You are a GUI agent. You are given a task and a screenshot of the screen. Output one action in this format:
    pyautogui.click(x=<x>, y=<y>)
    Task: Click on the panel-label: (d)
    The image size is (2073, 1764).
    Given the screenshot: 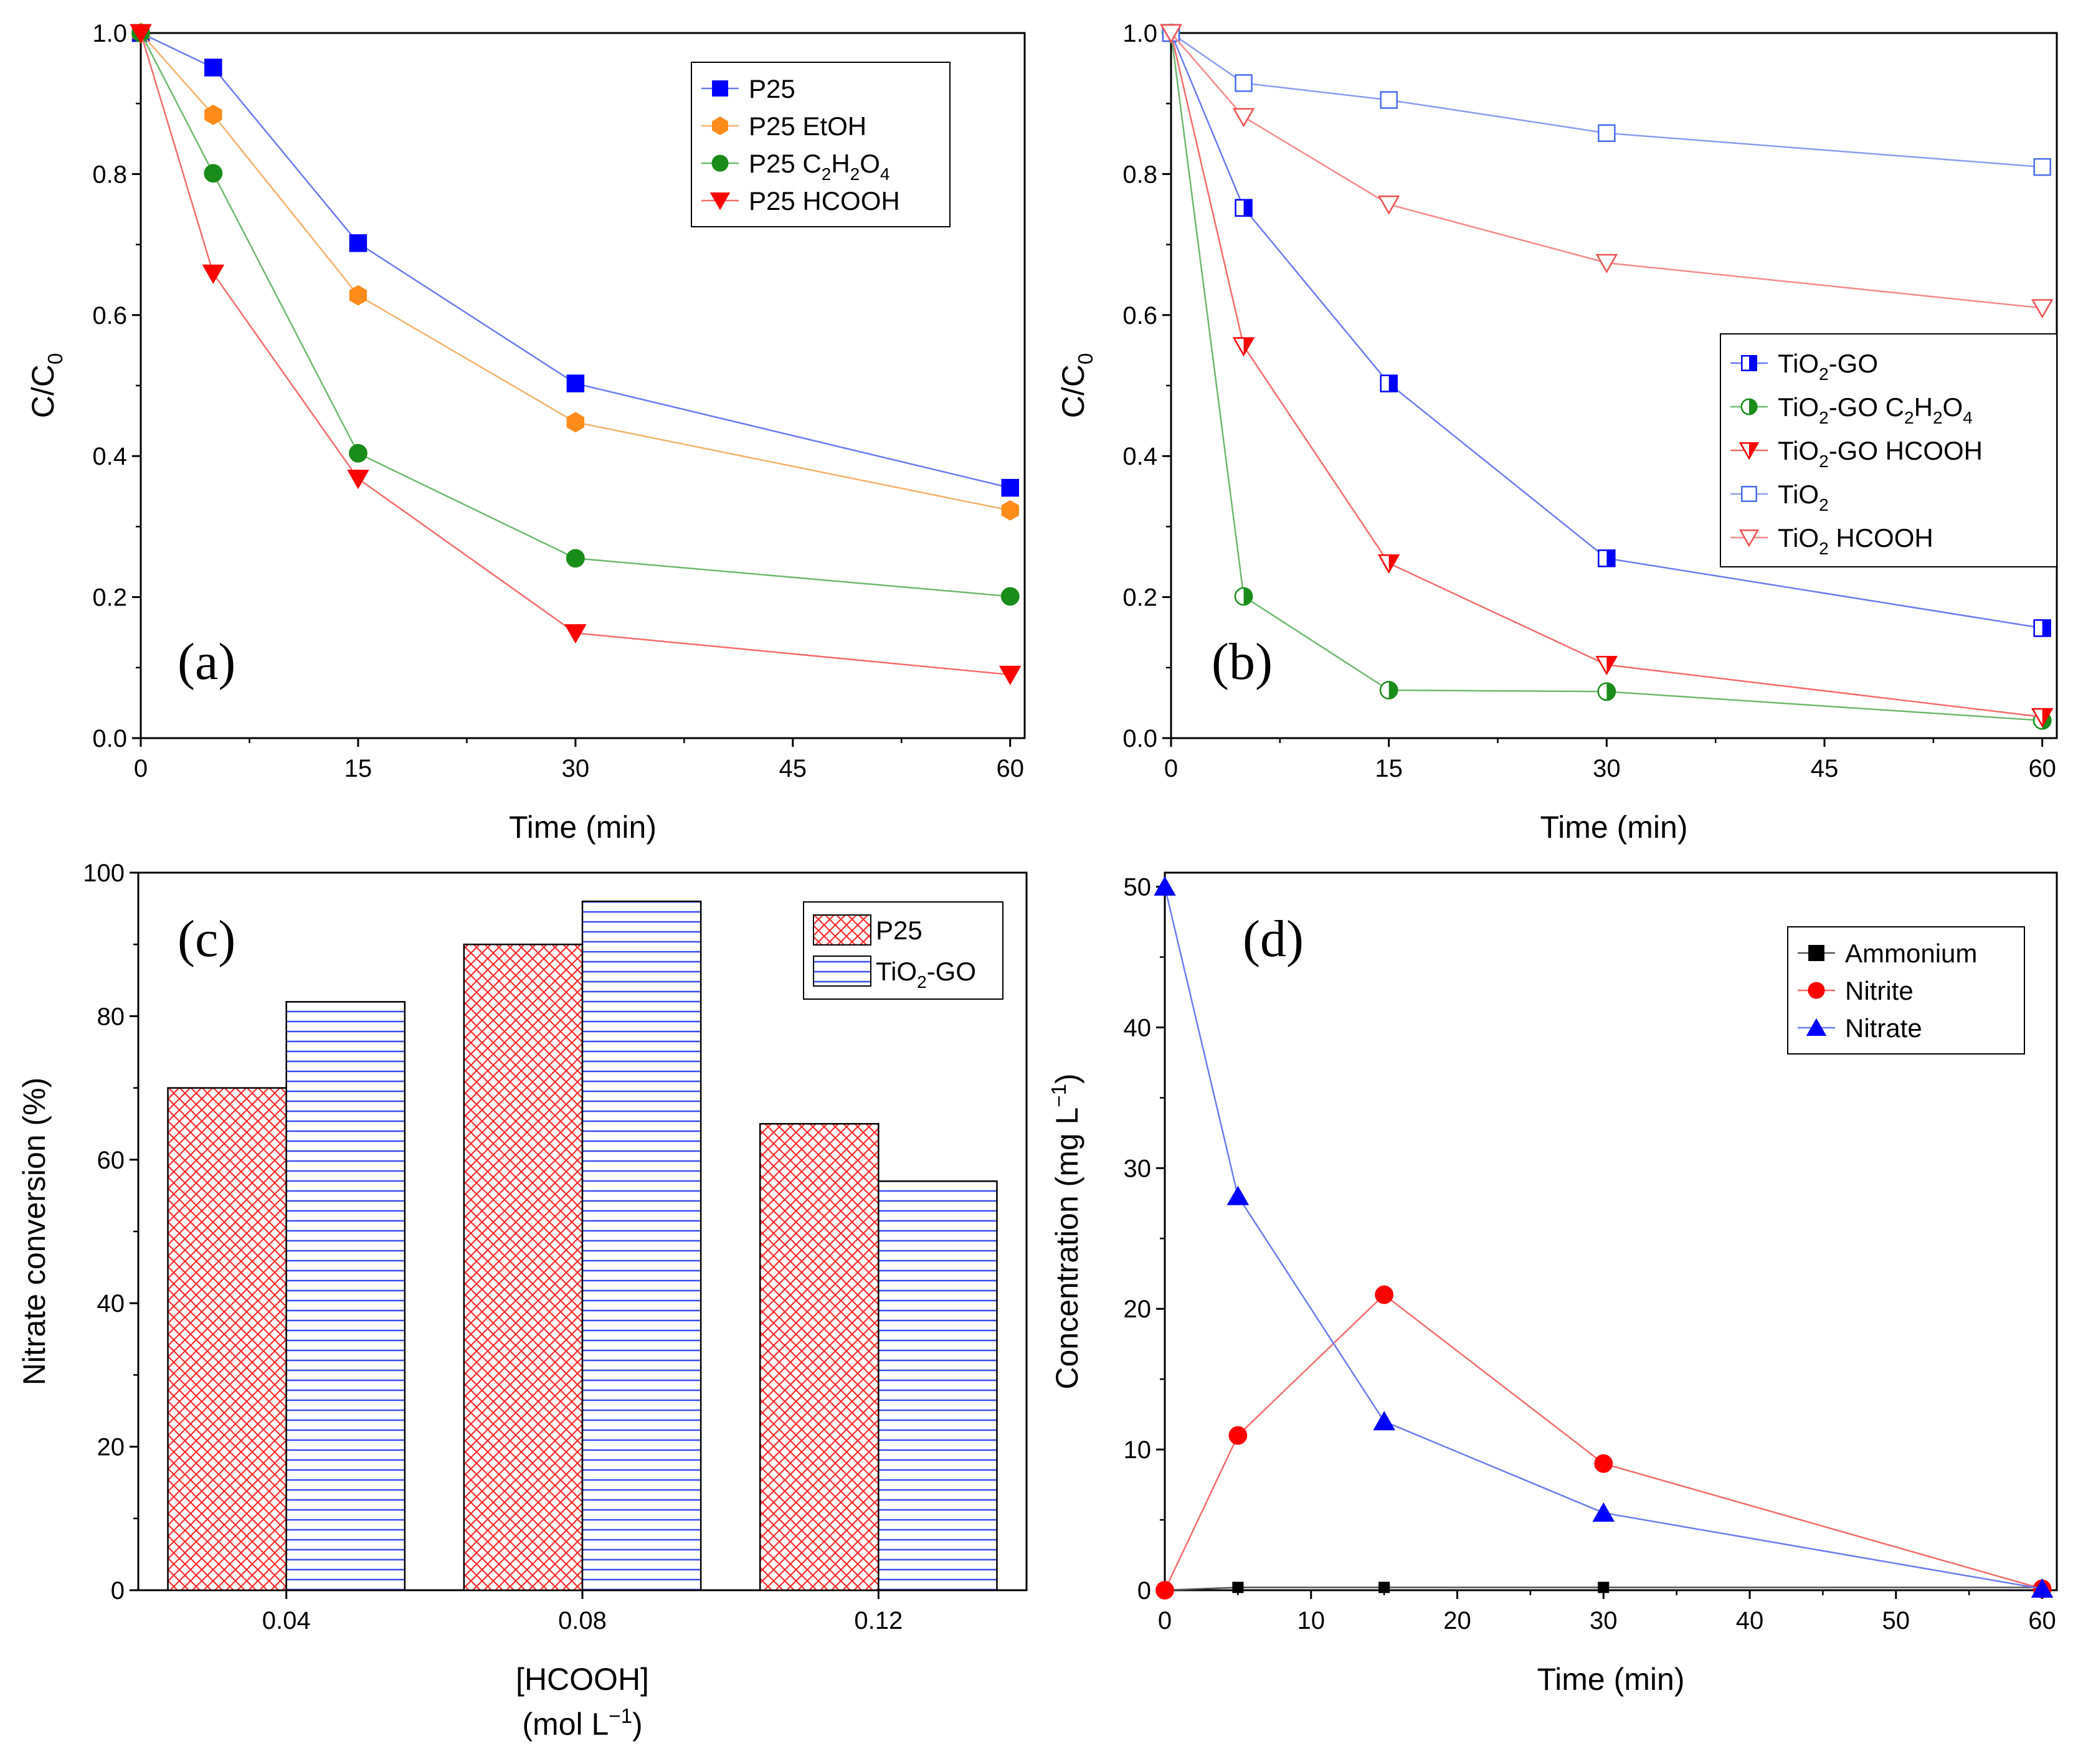 What is the action you would take?
    pyautogui.click(x=1273, y=939)
    